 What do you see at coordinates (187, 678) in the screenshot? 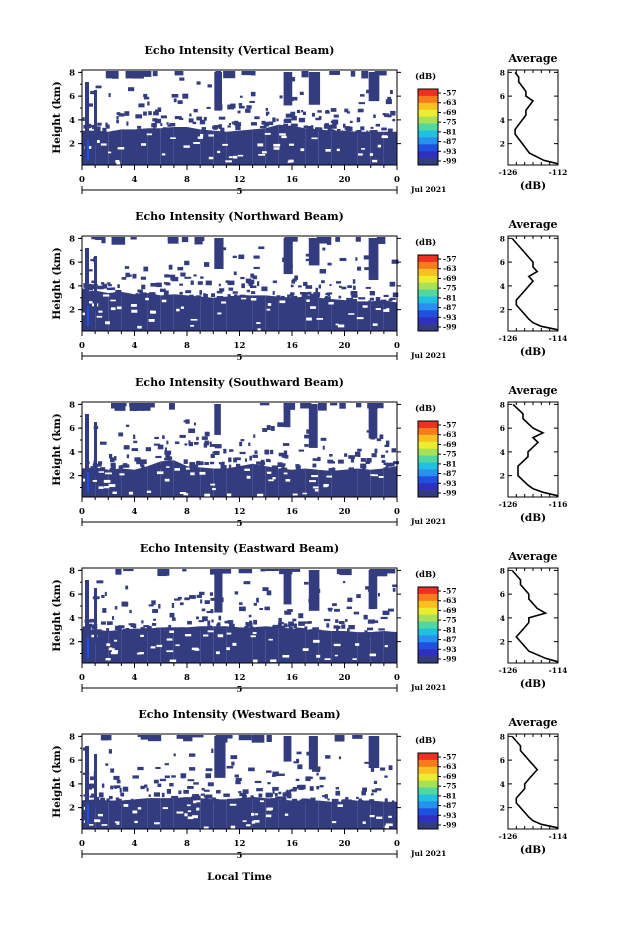
I see `x-tick-label: 8` at bounding box center [187, 678].